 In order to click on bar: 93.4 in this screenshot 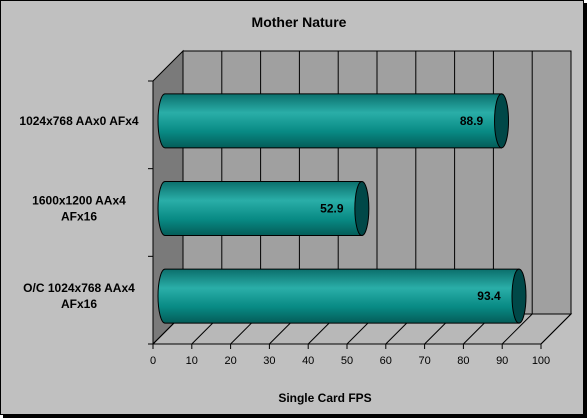, I will do `click(342, 296)`.